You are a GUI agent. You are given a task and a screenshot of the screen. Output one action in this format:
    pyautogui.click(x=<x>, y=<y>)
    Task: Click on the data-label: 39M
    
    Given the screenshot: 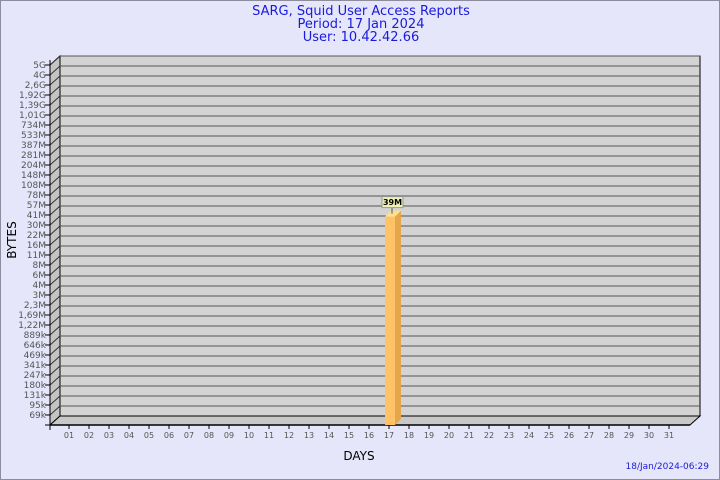 What is the action you would take?
    pyautogui.click(x=392, y=202)
    